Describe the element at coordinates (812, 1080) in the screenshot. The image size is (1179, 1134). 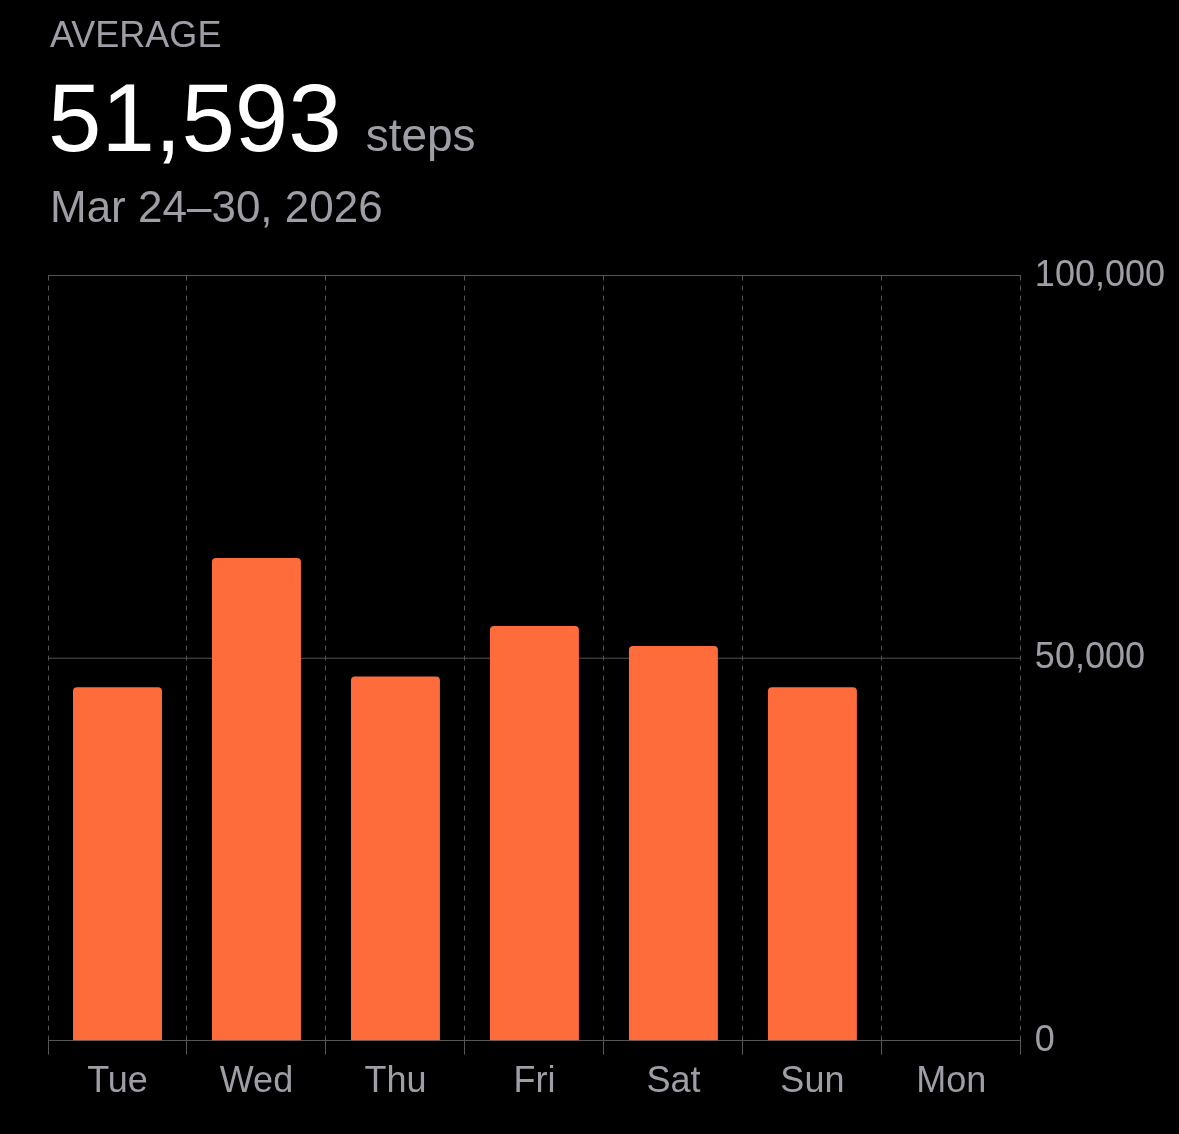
I see `x-tick-label: Sun` at that location.